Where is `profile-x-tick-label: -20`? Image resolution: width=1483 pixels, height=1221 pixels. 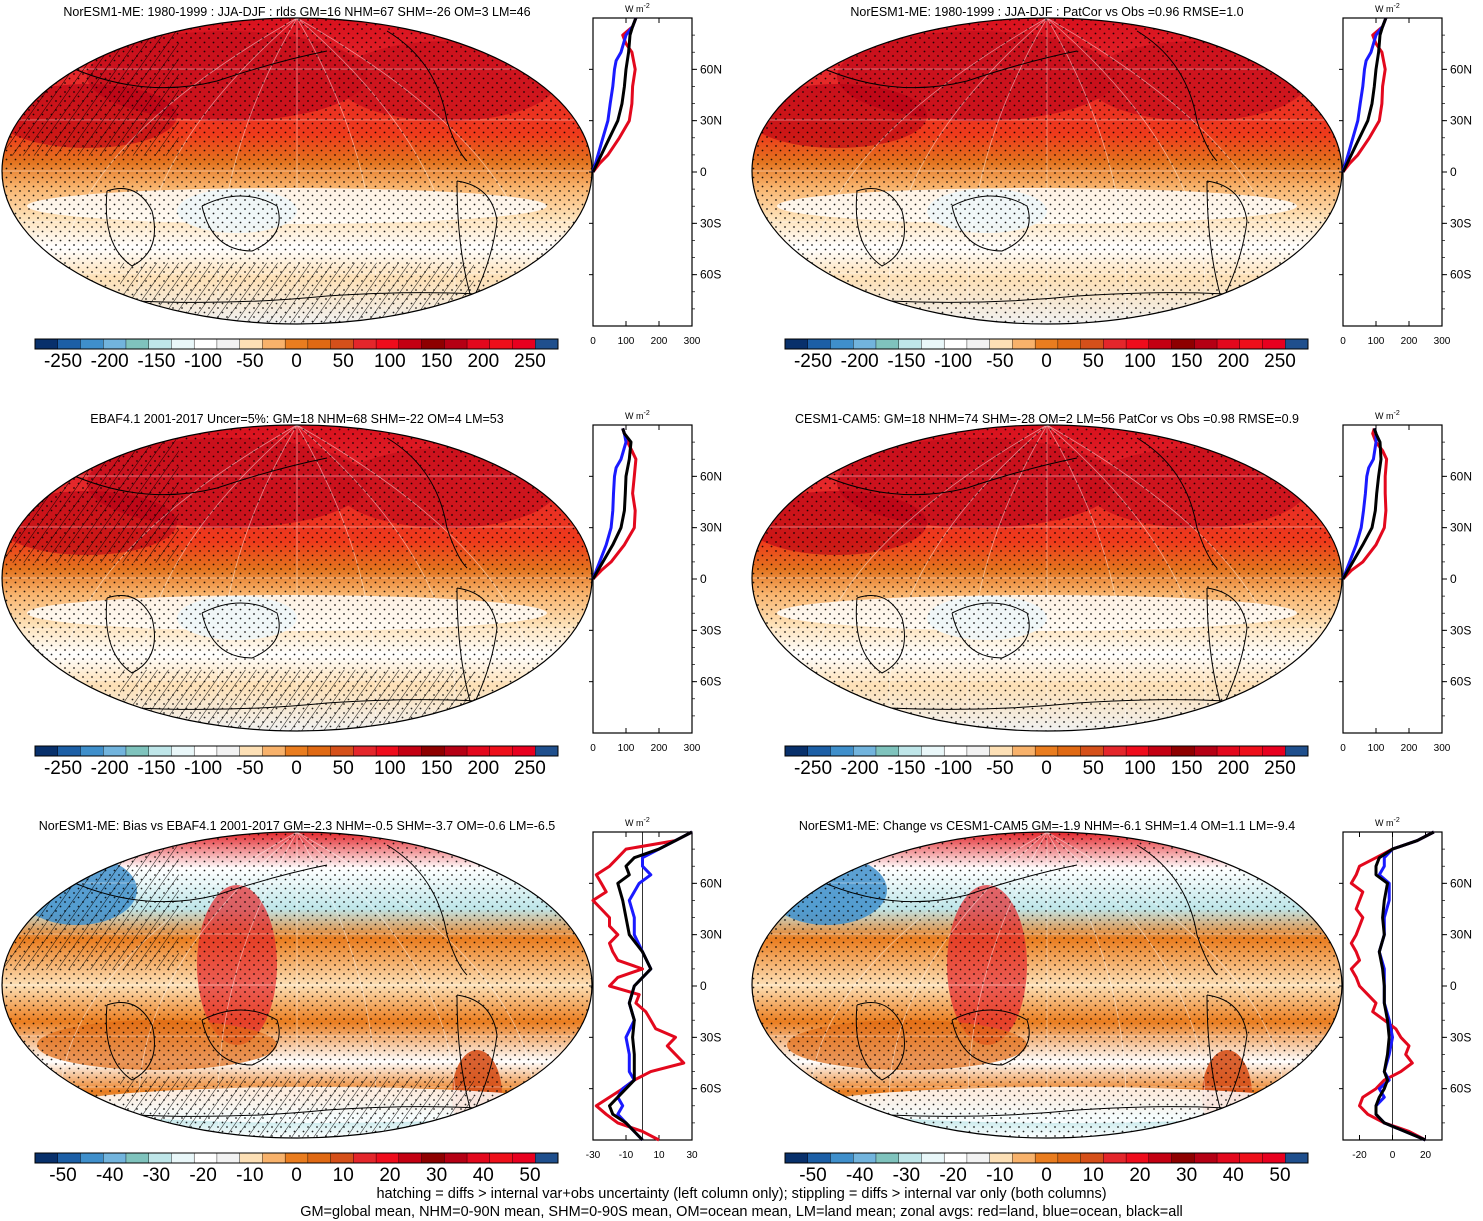
profile-x-tick-label: -20 is located at coordinates (1359, 1155).